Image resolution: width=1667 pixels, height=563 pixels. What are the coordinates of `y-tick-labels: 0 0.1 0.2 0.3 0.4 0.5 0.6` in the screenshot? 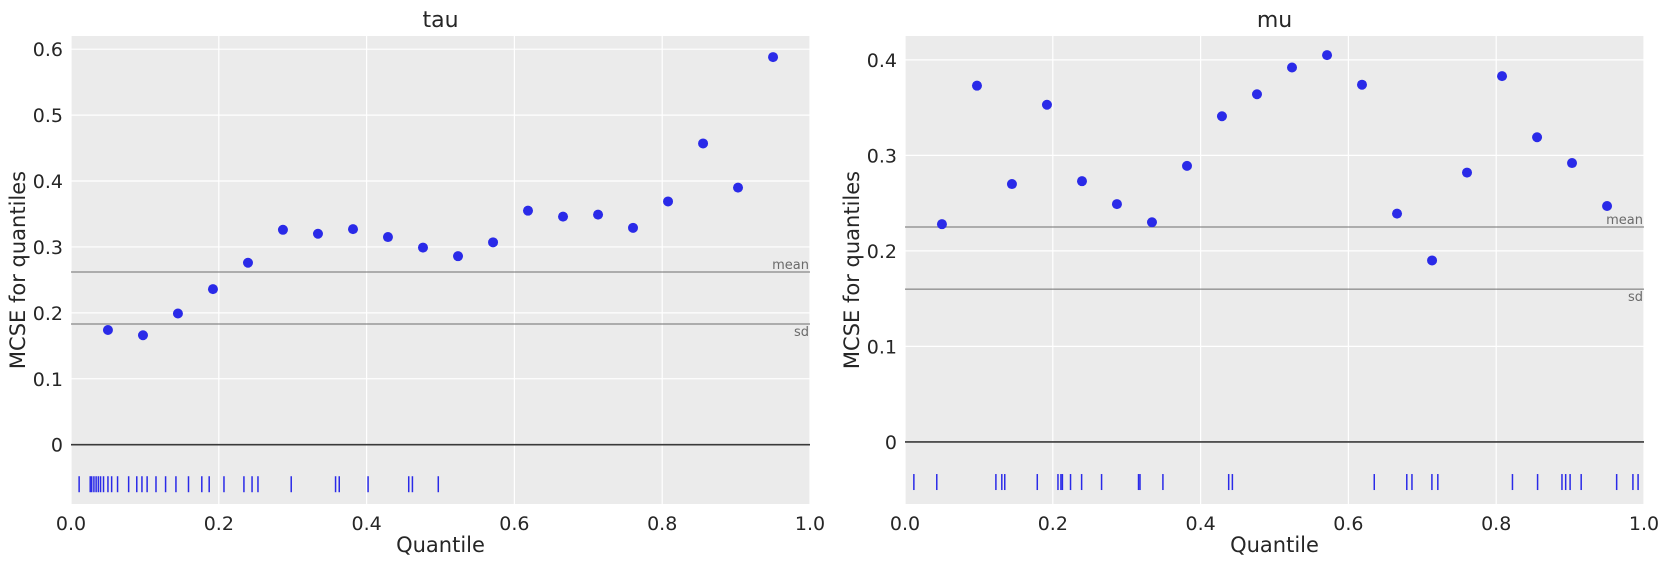 It's located at (48, 247).